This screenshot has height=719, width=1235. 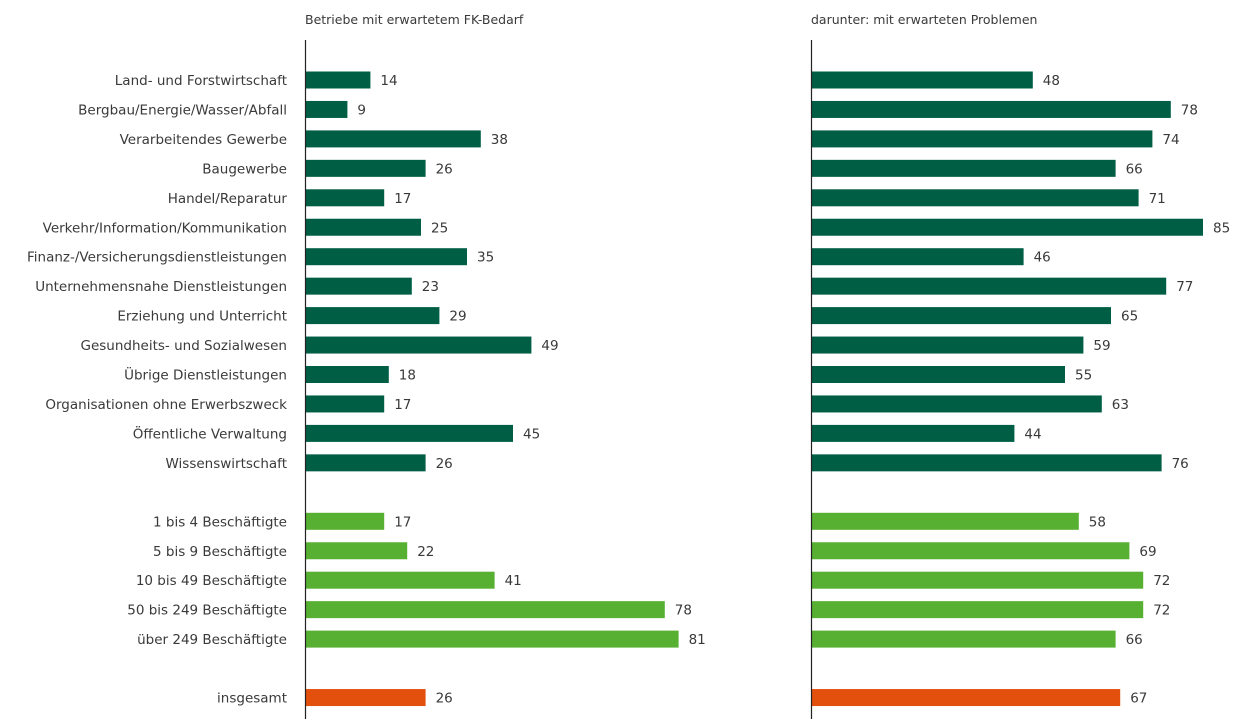 I want to click on bar-1-bis-4-beschäftigte-panel-1, so click(x=345, y=521).